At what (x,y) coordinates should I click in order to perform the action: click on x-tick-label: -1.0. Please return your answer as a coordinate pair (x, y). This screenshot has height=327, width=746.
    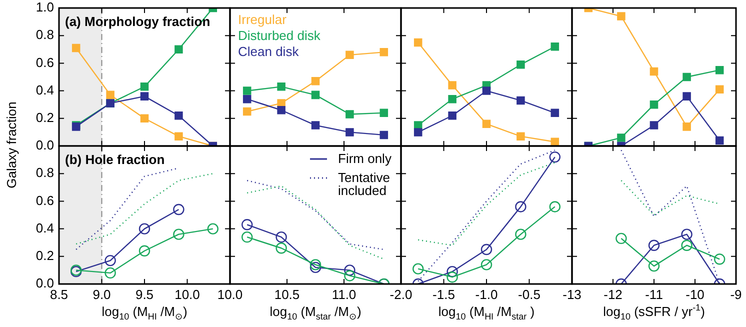
    Looking at the image, I should click on (486, 294).